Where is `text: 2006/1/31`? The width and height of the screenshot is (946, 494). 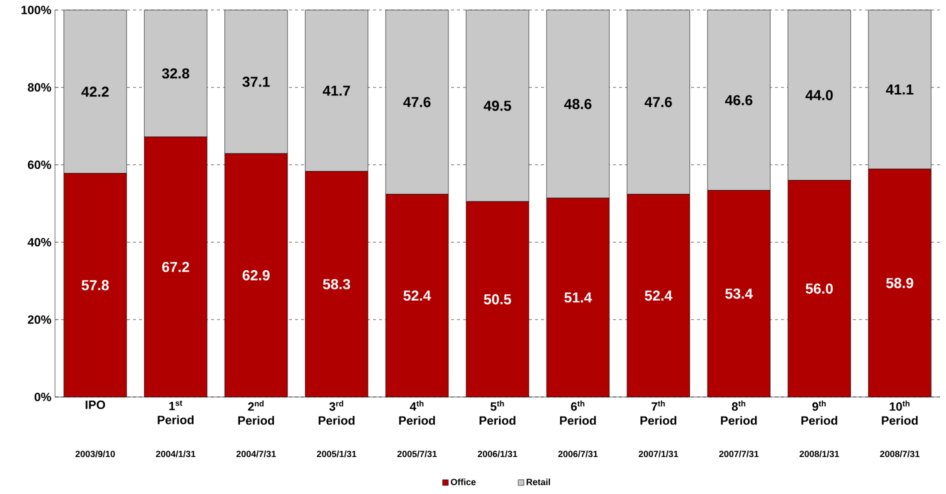
text: 2006/1/31 is located at coordinates (498, 454).